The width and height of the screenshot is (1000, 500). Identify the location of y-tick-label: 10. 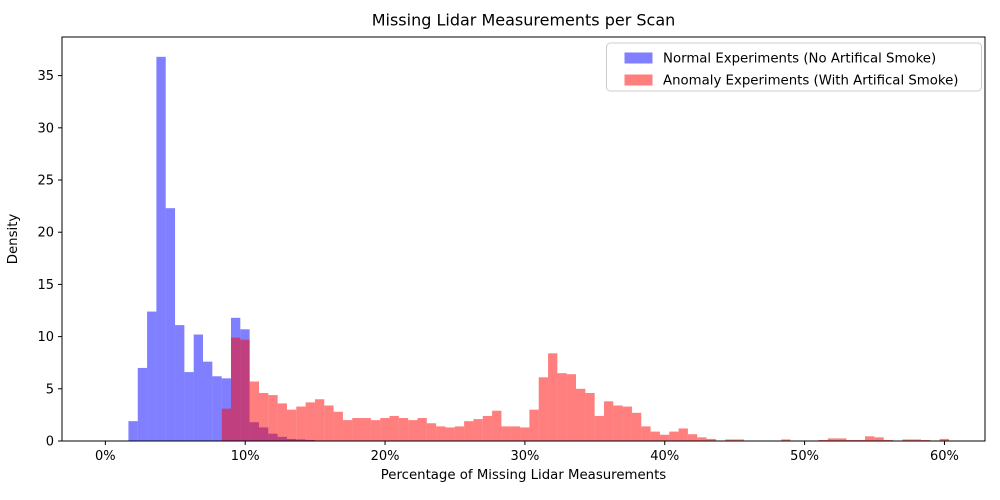
(45, 337).